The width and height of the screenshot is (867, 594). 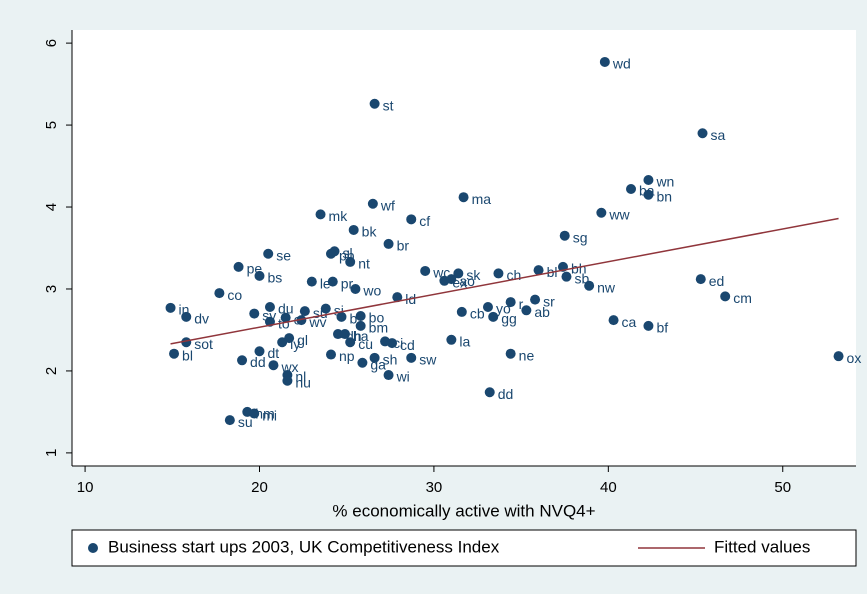 I want to click on point-label: ao, so click(x=467, y=281).